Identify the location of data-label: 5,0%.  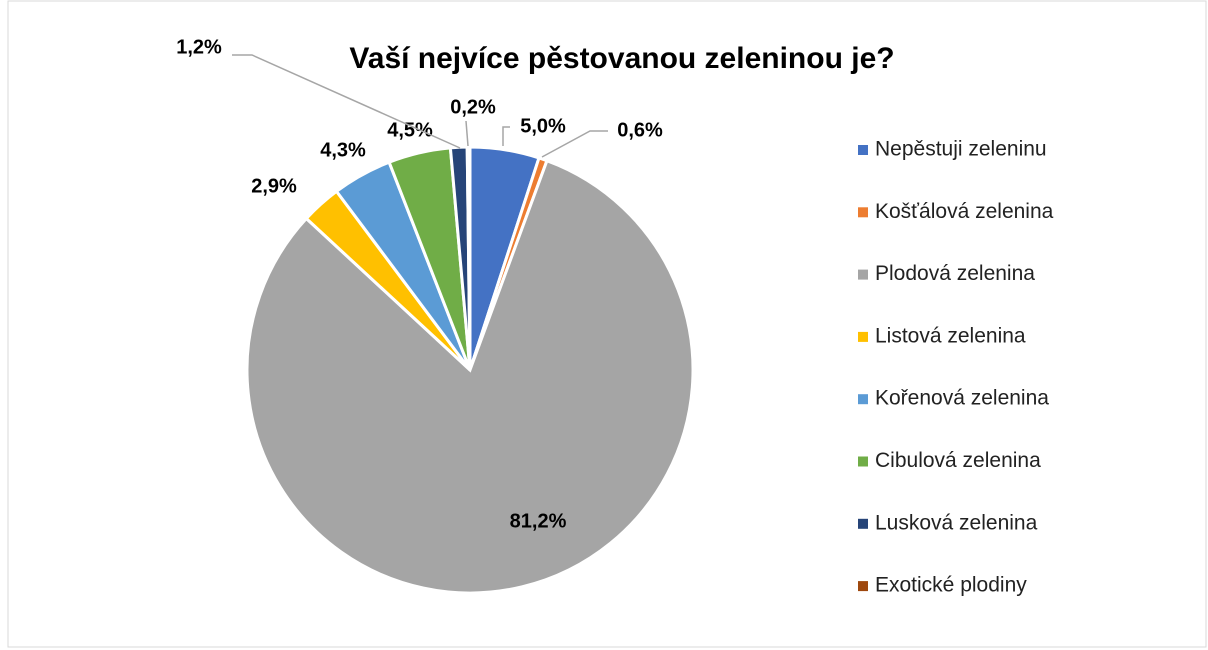
(543, 126).